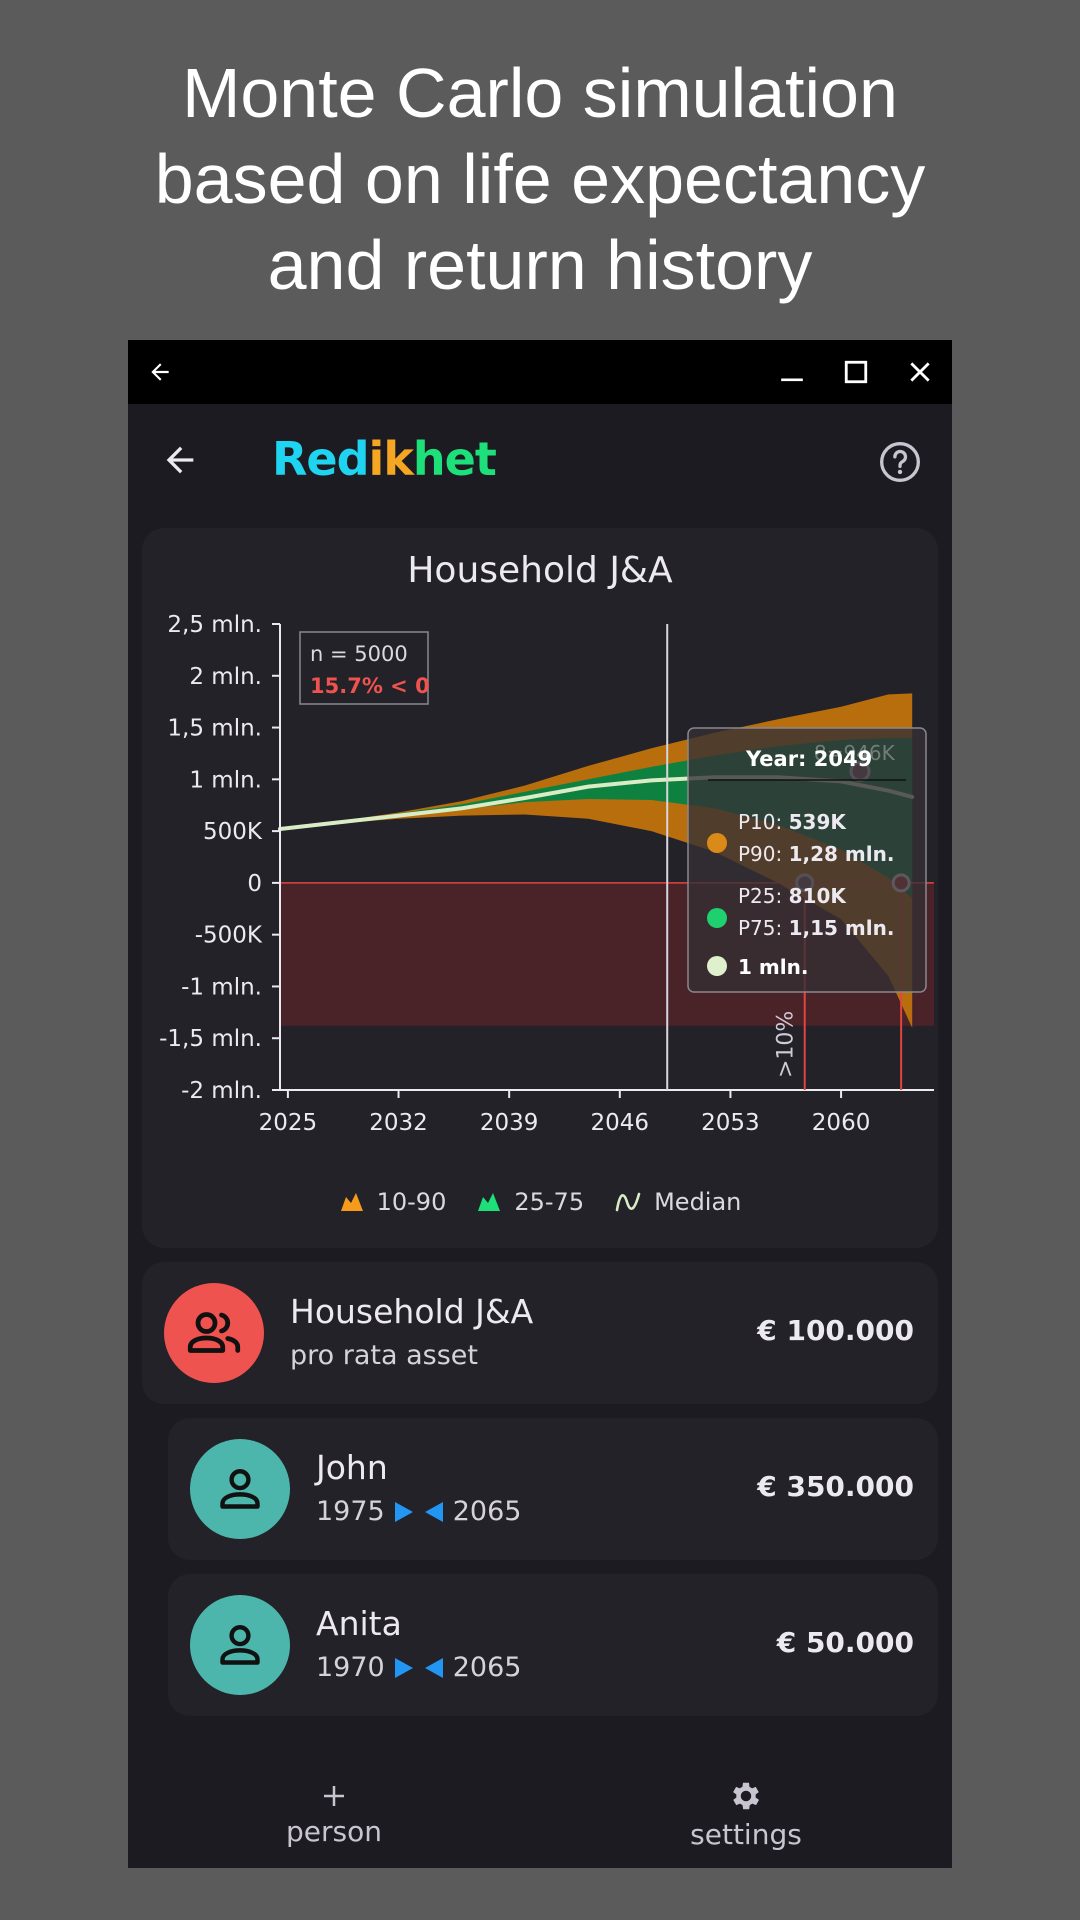  I want to click on tooltip-p10: P10: 539K, so click(792, 822).